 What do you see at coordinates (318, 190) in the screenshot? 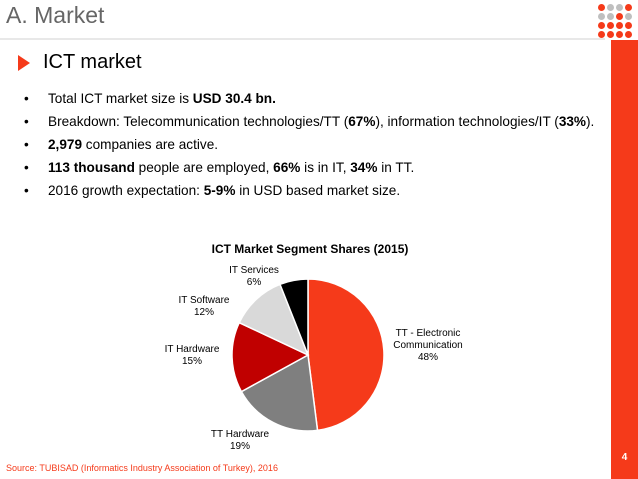
I see `bullet-text: in USD based market size.` at bounding box center [318, 190].